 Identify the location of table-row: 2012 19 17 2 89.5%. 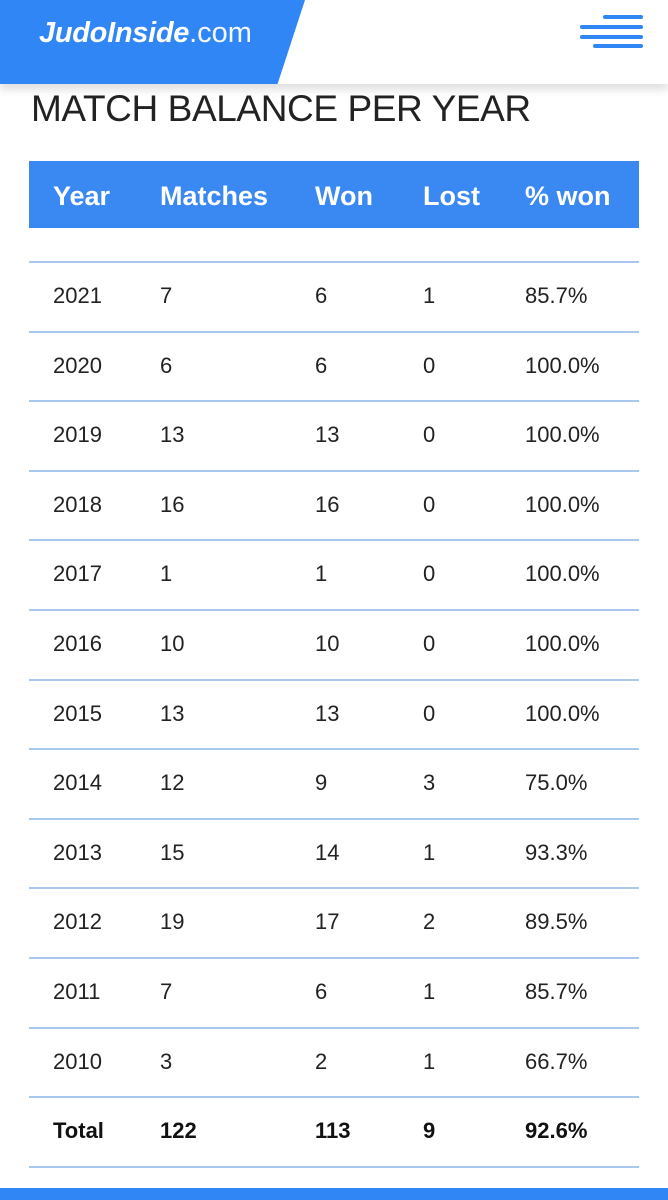
(334, 924).